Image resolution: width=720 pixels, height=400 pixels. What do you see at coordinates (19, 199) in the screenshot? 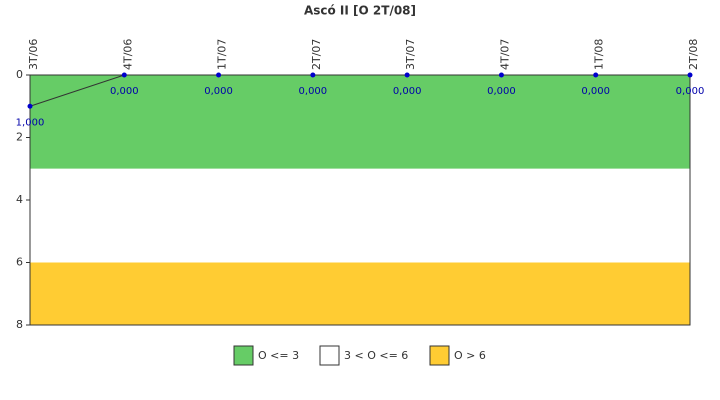
I see `y-tick-label: 4` at bounding box center [19, 199].